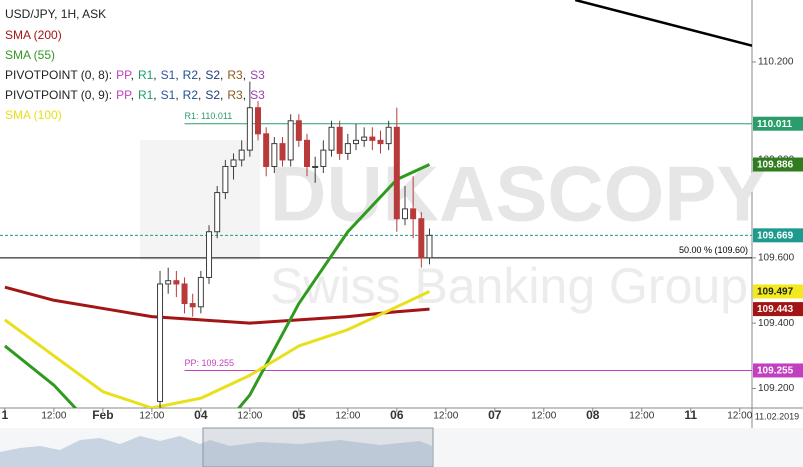 The image size is (803, 467). What do you see at coordinates (124, 75) in the screenshot?
I see `pivot-legend-item: PP` at bounding box center [124, 75].